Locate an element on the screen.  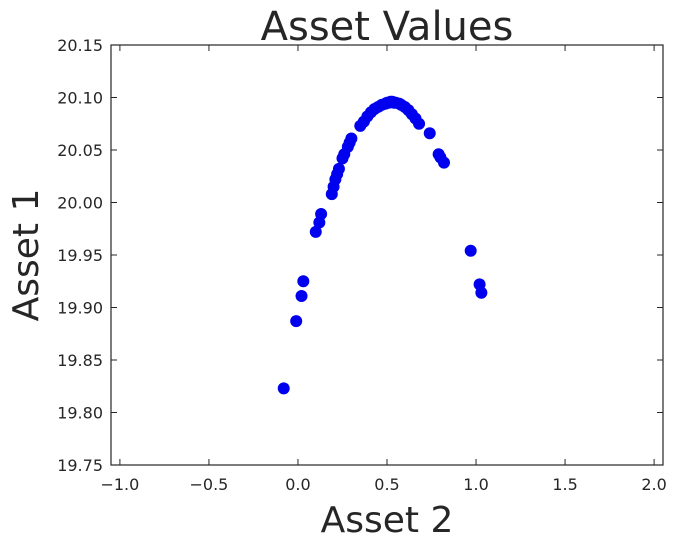
y-tick-label: 20.10 is located at coordinates (80, 98).